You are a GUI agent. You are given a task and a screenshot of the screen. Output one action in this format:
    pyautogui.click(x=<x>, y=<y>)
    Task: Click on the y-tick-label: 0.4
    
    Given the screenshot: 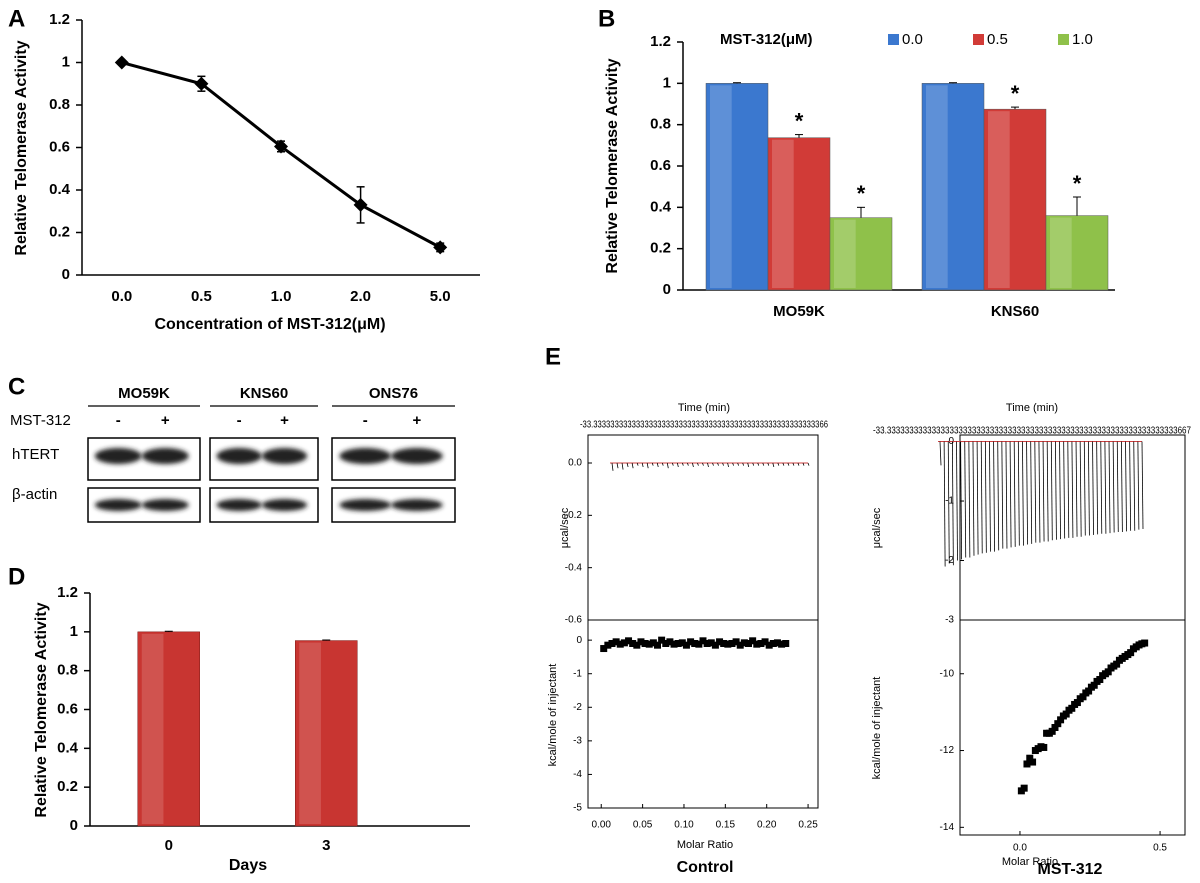 What is the action you would take?
    pyautogui.click(x=68, y=747)
    